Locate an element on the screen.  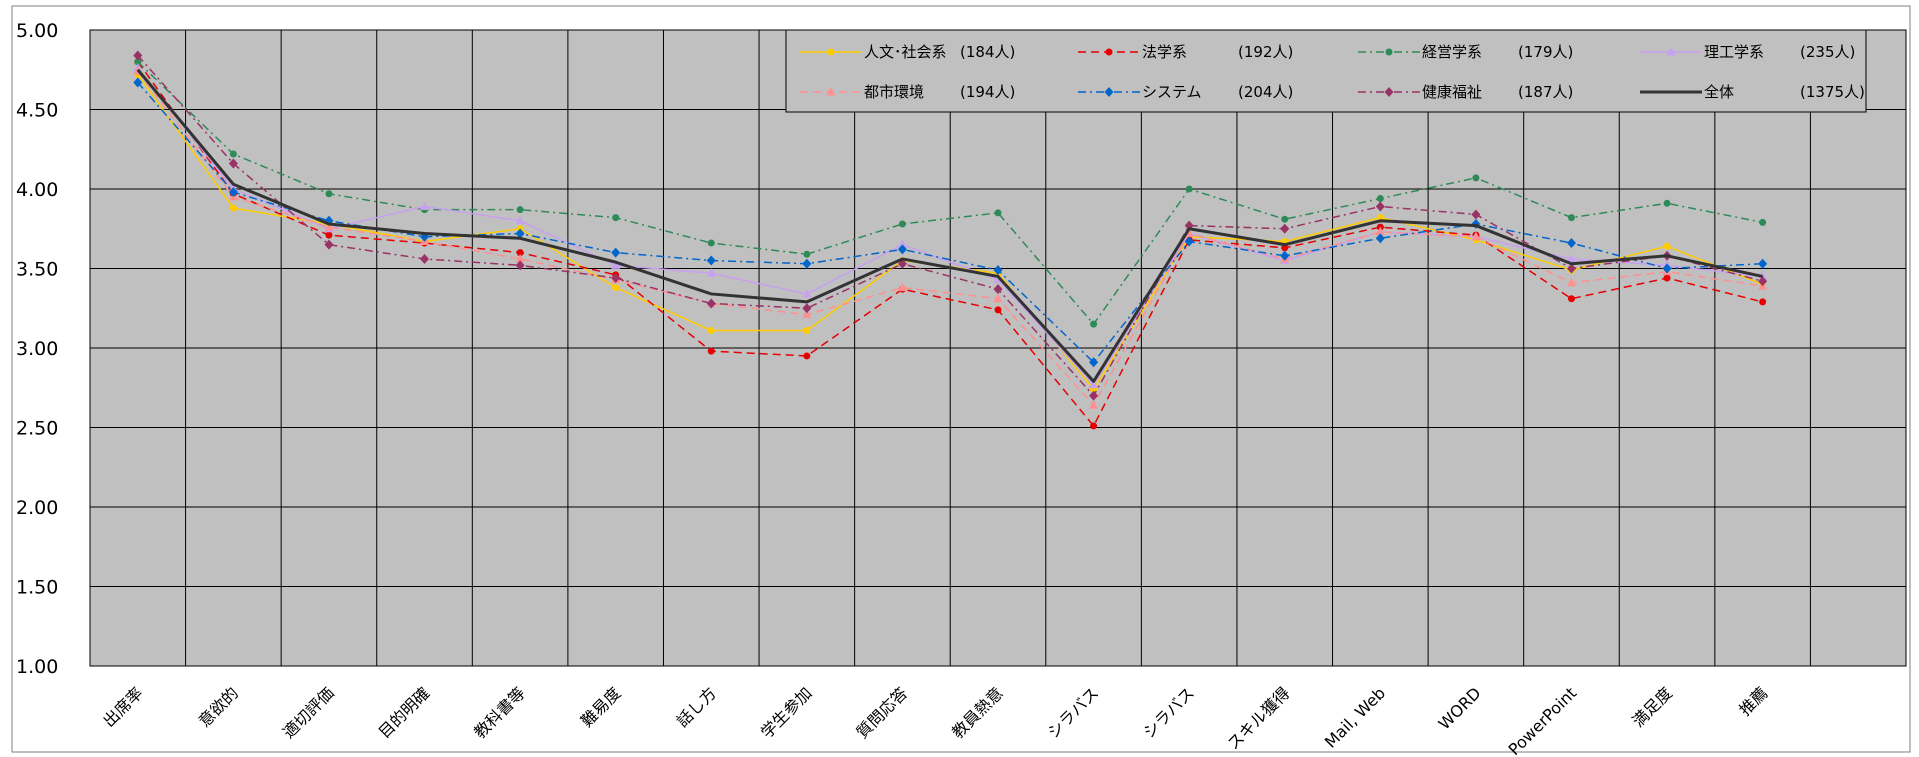
legend-label: 法学系 is located at coordinates (1164, 52).